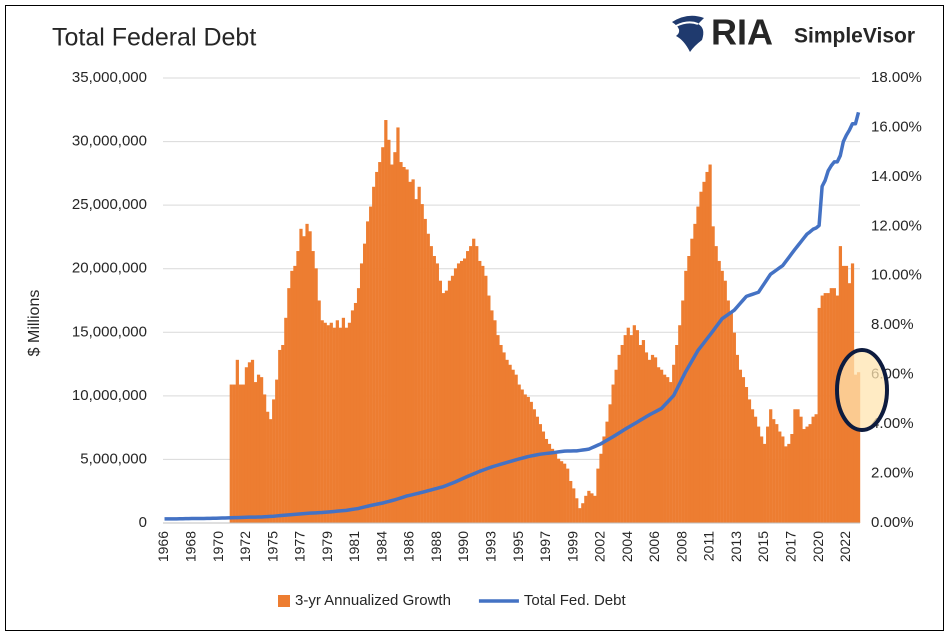  What do you see at coordinates (862, 390) in the screenshot?
I see `highlight-circle` at bounding box center [862, 390].